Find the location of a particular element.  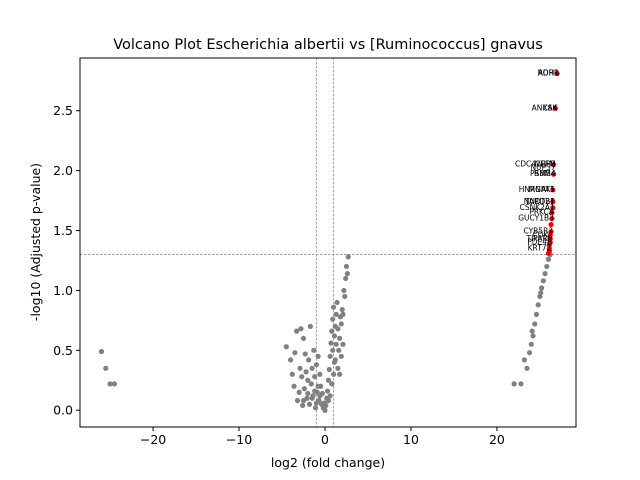

x-tick-label: −20 is located at coordinates (153, 439).